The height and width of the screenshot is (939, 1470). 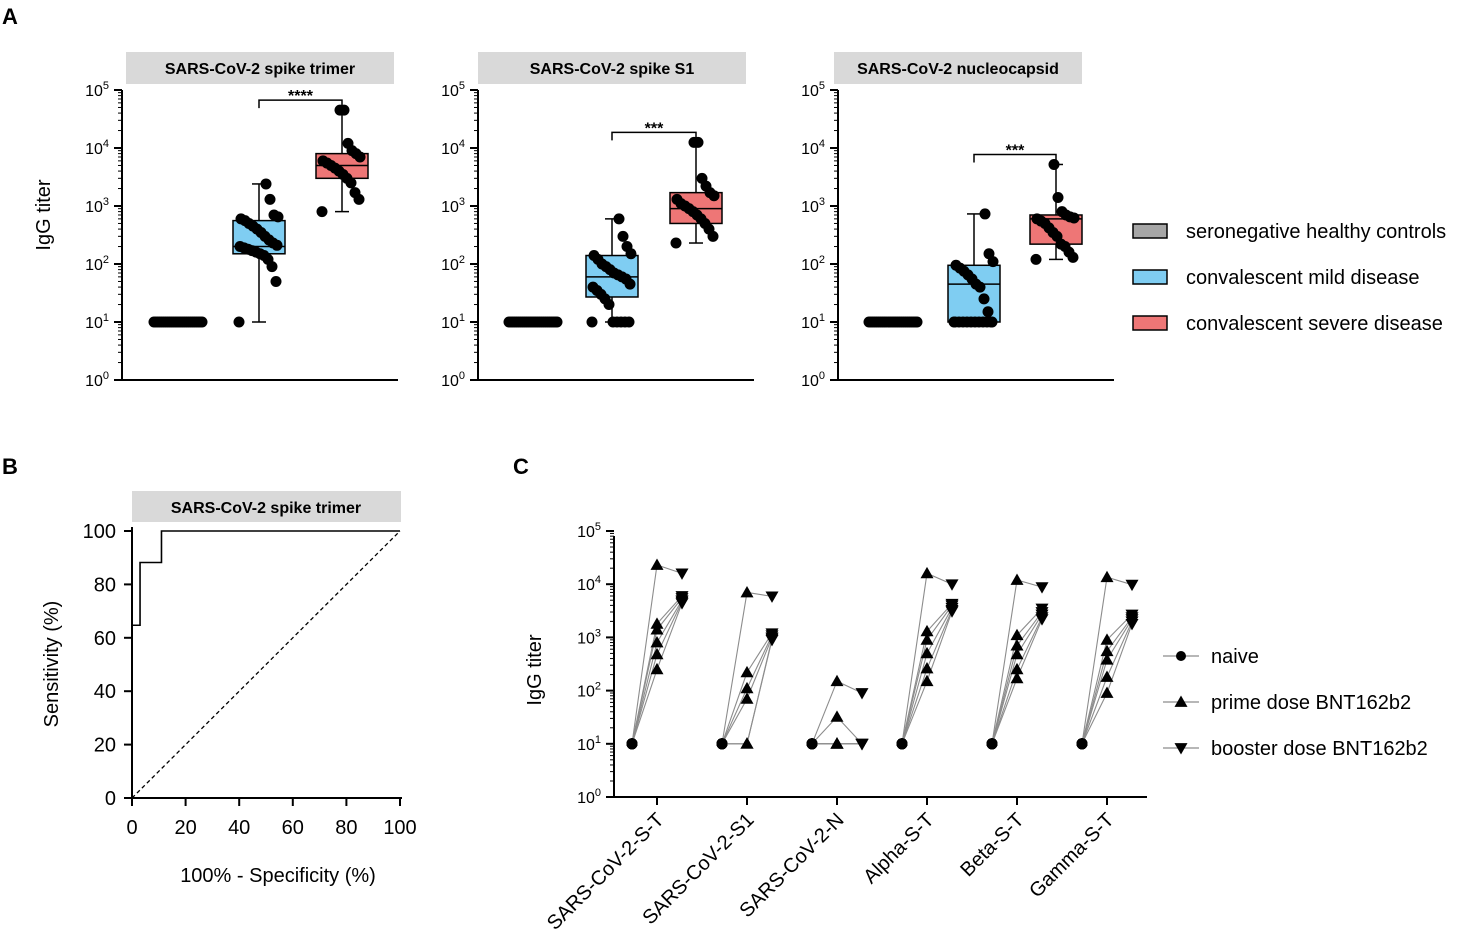 What do you see at coordinates (399, 828) in the screenshot?
I see `x-tick-label: 100` at bounding box center [399, 828].